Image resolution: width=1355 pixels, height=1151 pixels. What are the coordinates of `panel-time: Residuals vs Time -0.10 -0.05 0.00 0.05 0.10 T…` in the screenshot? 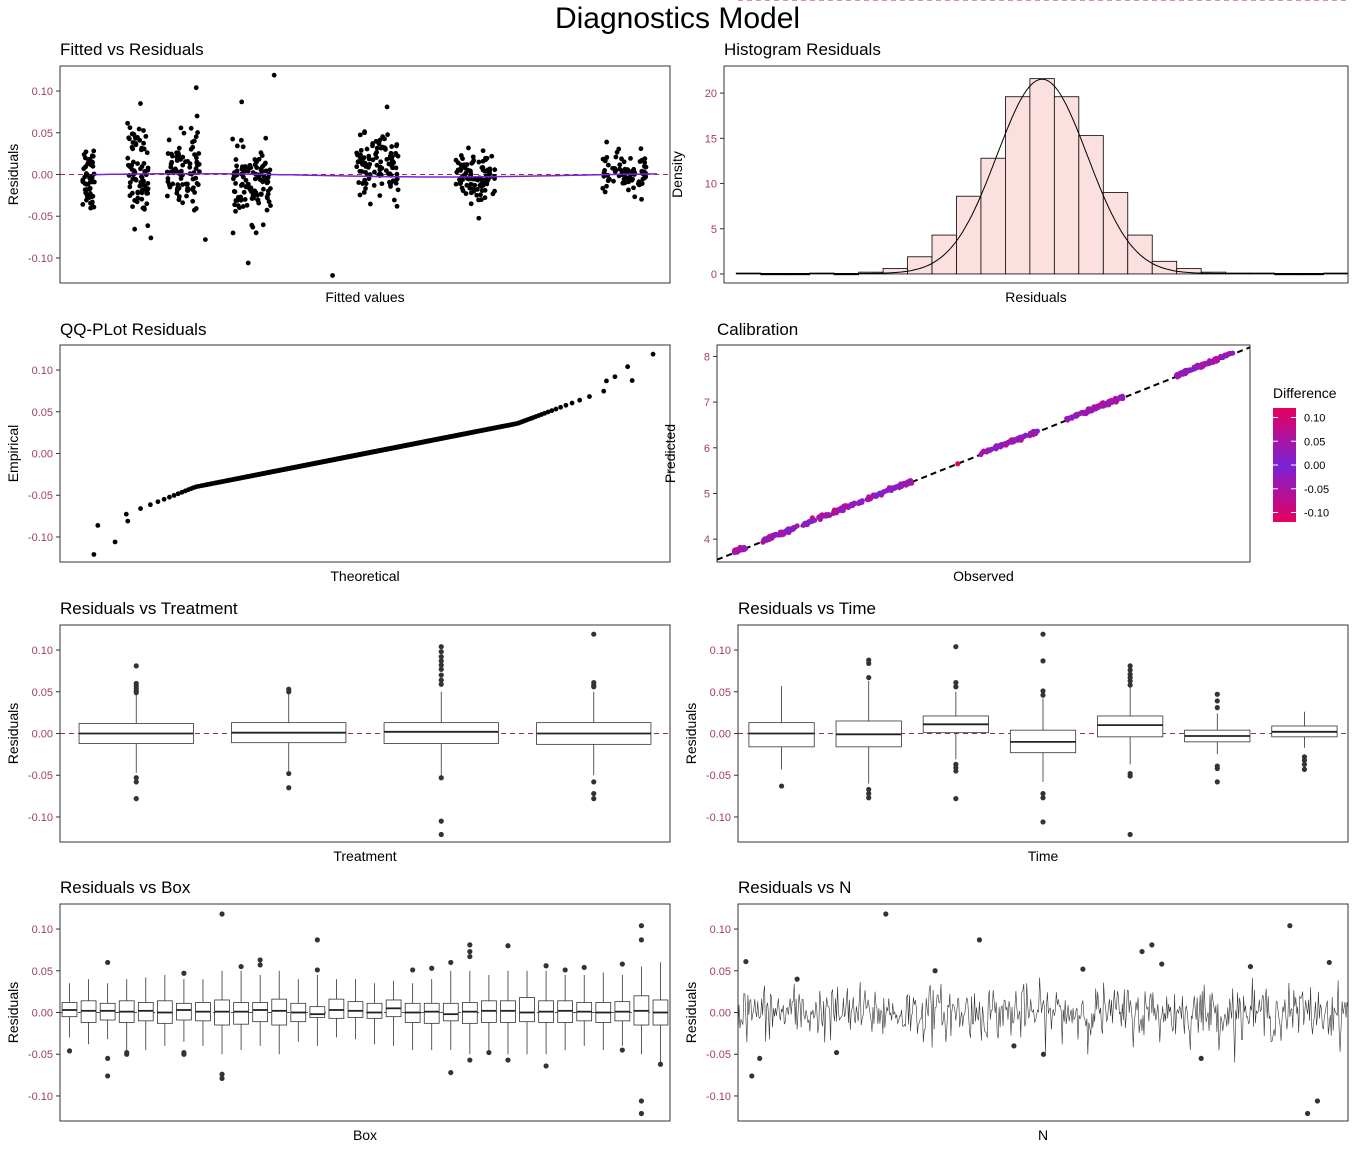 It's located at (1016, 731).